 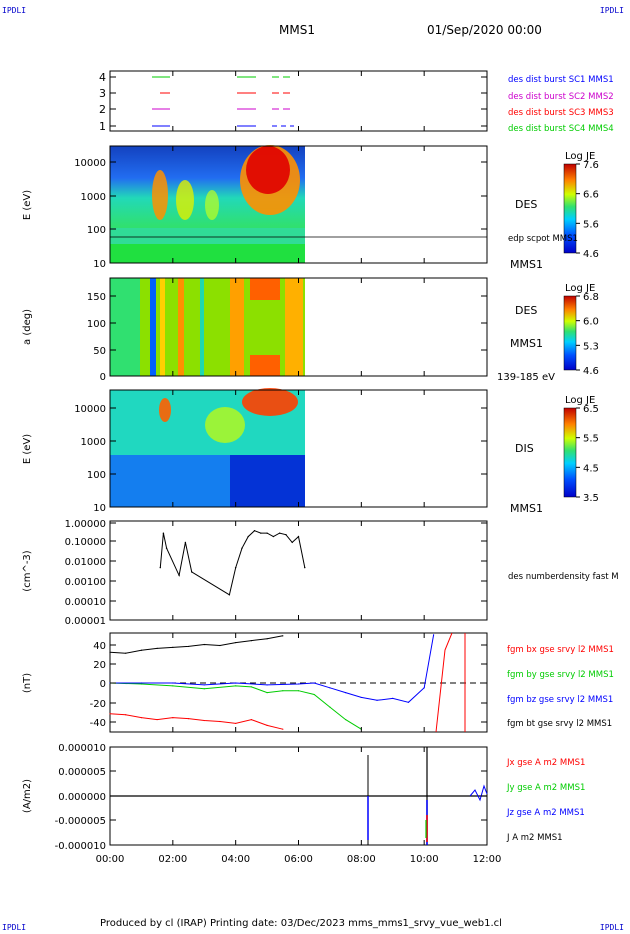 I want to click on current-right-label: J A m2 MMS1, so click(x=534, y=838).